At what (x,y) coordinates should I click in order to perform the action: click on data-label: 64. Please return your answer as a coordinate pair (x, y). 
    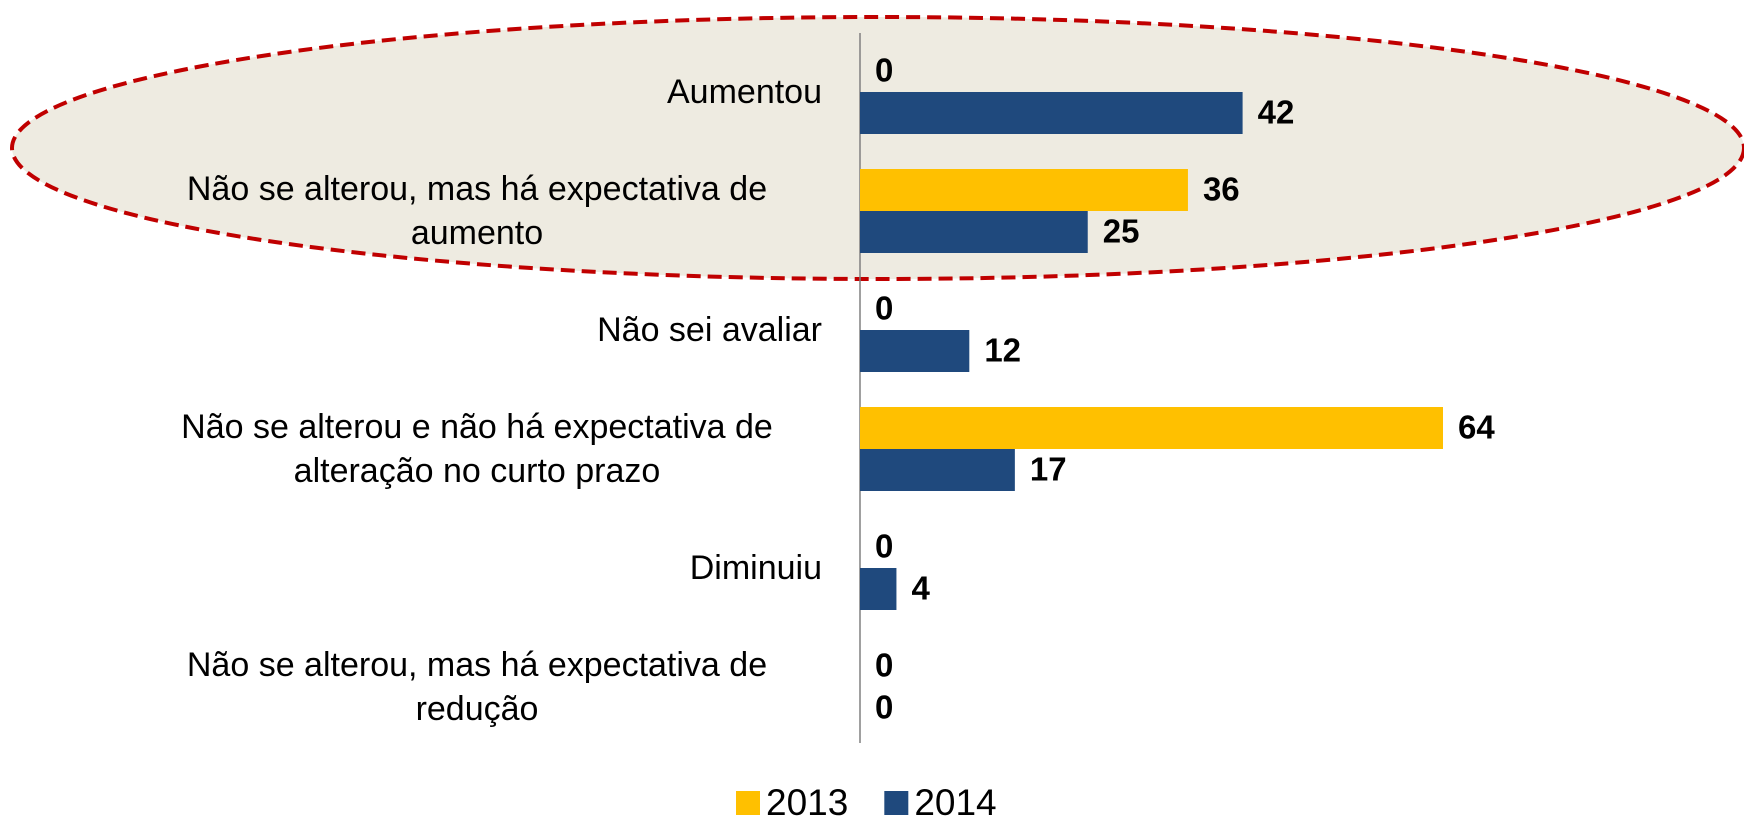
    Looking at the image, I should click on (1476, 427).